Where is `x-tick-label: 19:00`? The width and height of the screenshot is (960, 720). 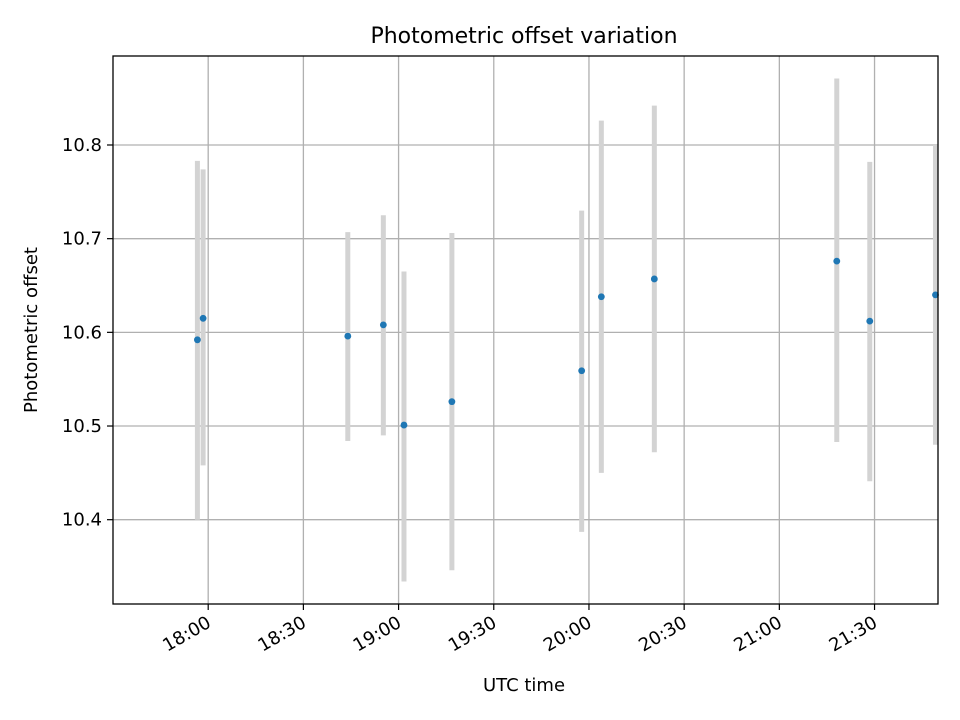 x-tick-label: 19:00 is located at coordinates (377, 634).